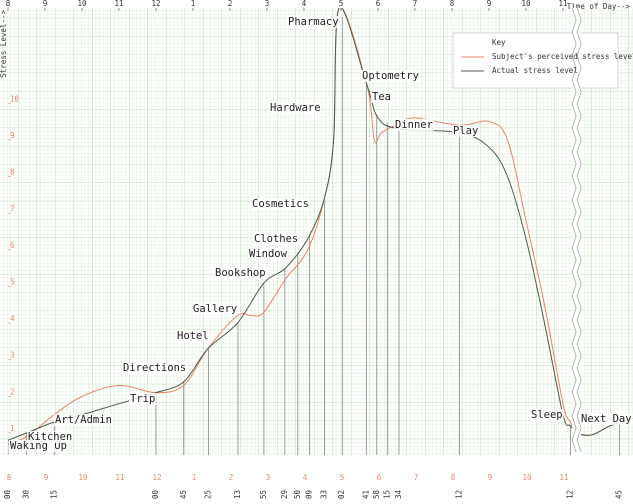  I want to click on annotation: Hardware, so click(295, 108).